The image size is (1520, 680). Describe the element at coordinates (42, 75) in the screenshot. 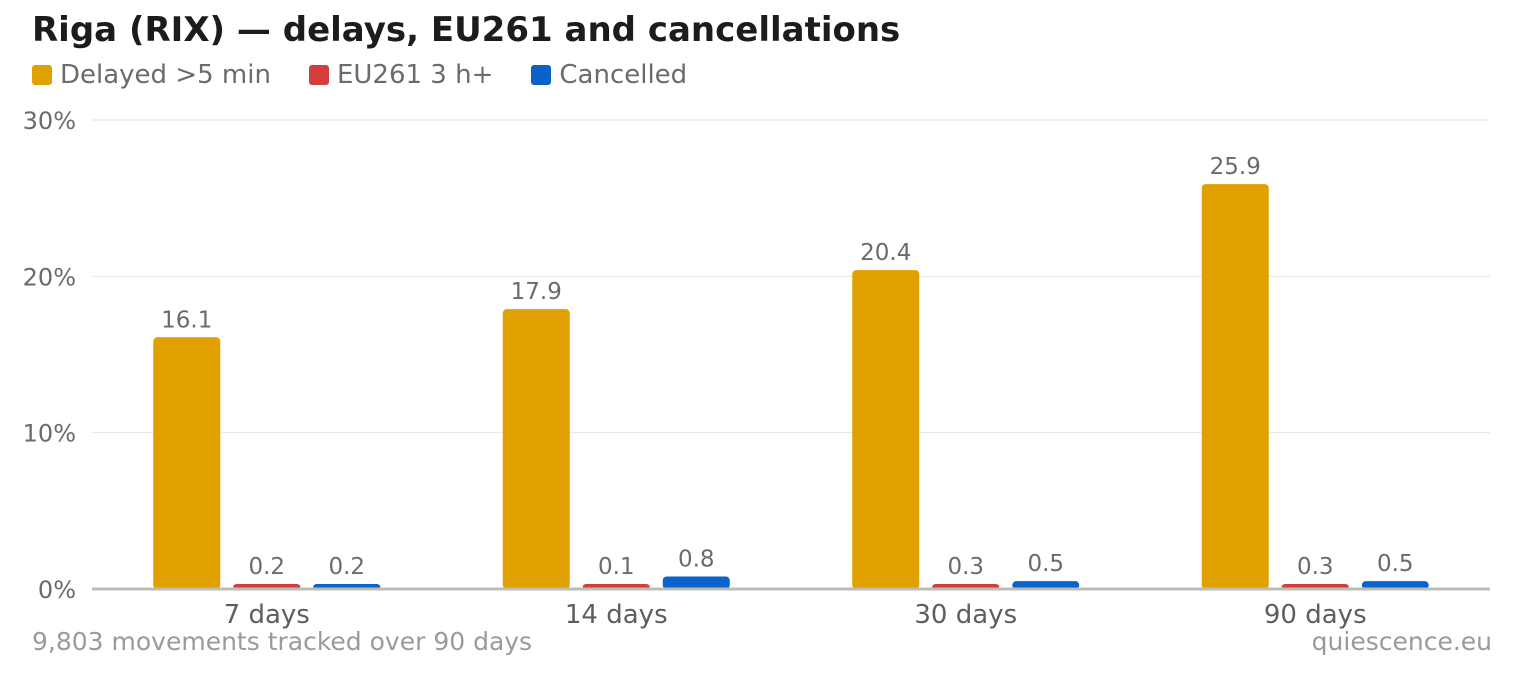

I see `legend-swatch-delayed` at that location.